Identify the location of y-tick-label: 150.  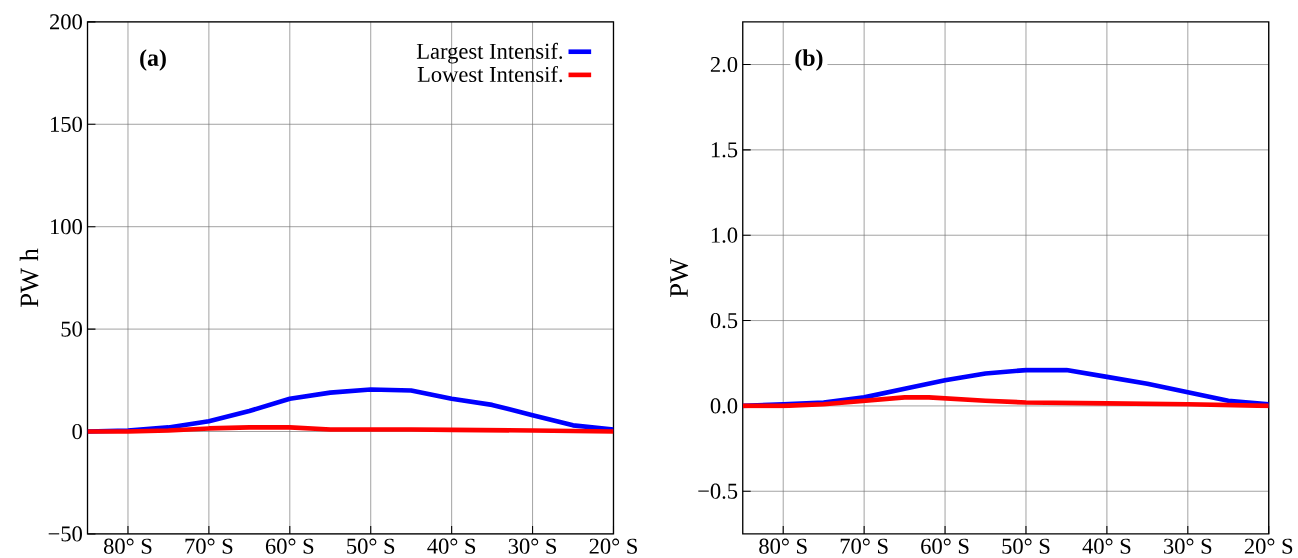
(66, 124).